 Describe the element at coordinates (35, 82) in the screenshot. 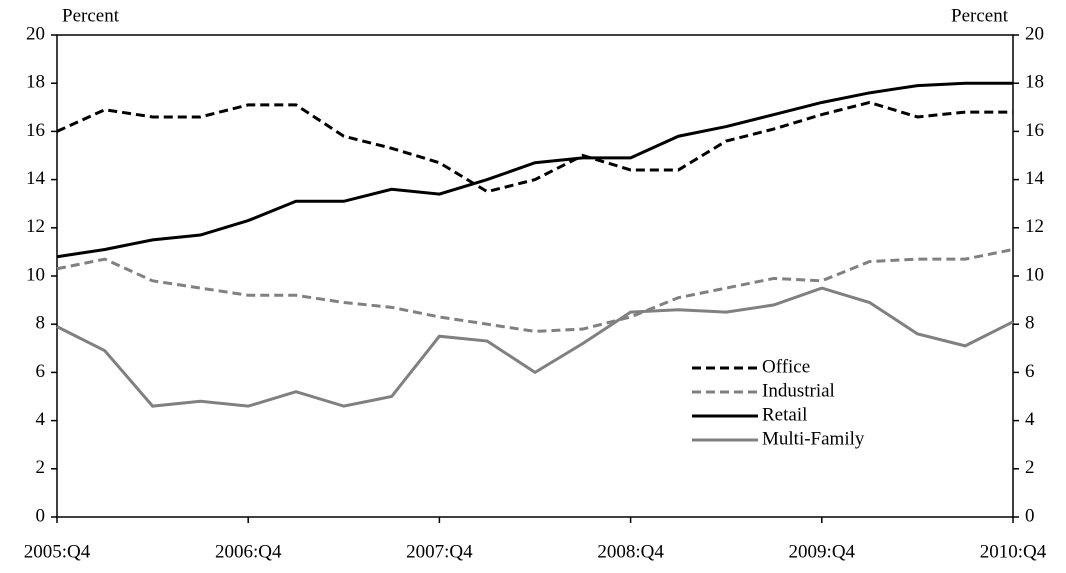

I see `y-tick-label: 18` at that location.